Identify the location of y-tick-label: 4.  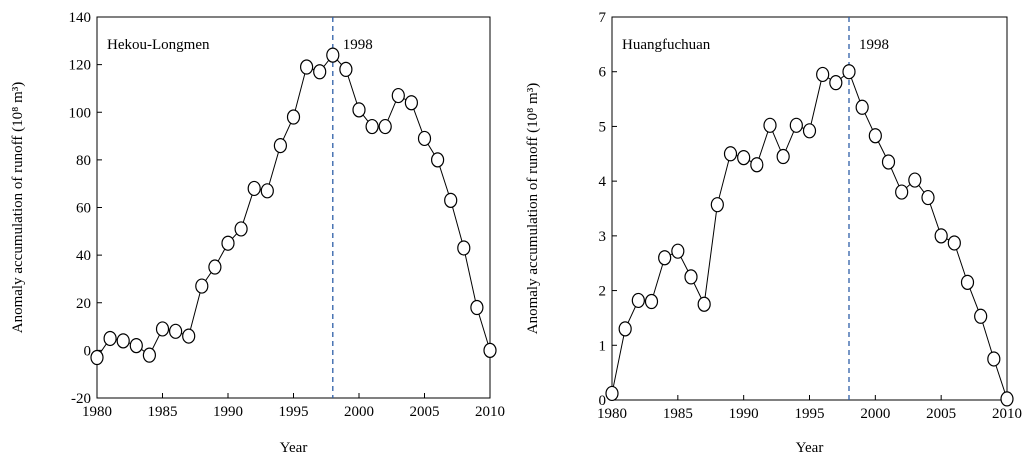
(603, 182).